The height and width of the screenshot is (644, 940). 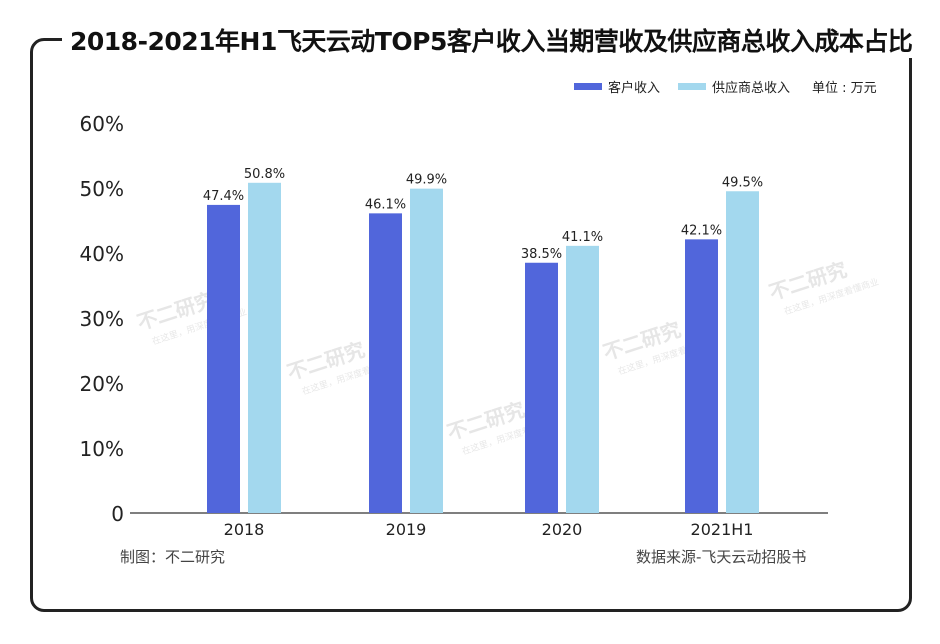 What do you see at coordinates (173, 557) in the screenshot?
I see `footer-credit: 制图：不二研究` at bounding box center [173, 557].